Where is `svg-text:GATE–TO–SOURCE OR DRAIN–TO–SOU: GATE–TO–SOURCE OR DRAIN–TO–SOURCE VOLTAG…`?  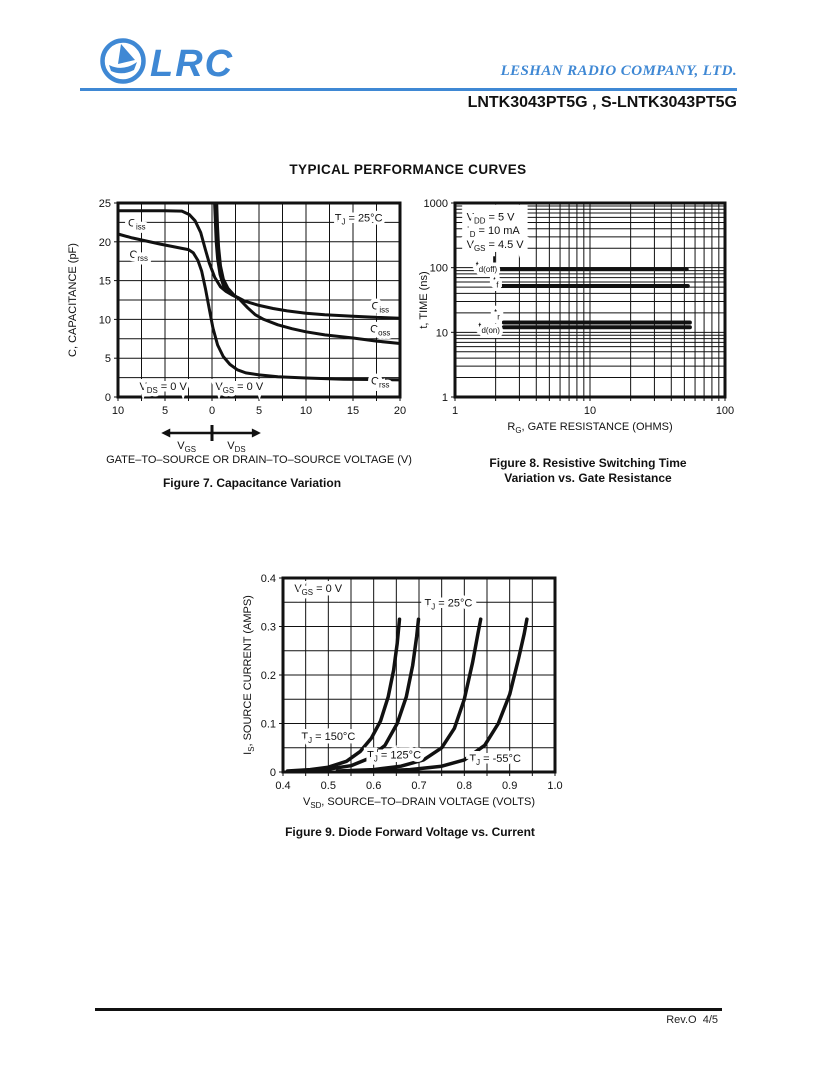 svg-text:GATE–TO–SOURCE OR DRAIN–TO–SOU: GATE–TO–SOURCE OR DRAIN–TO–SOURCE VOLTAG… is located at coordinates (259, 460).